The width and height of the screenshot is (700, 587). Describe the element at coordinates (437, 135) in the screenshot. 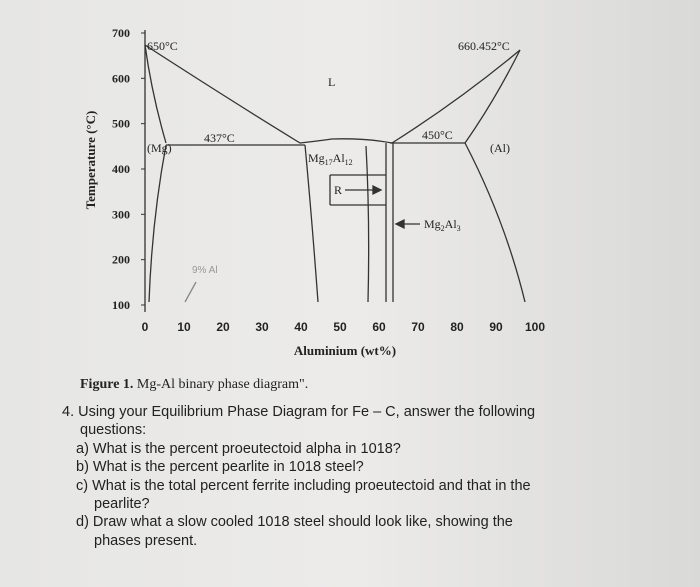

I see `annotation: 450°C` at that location.